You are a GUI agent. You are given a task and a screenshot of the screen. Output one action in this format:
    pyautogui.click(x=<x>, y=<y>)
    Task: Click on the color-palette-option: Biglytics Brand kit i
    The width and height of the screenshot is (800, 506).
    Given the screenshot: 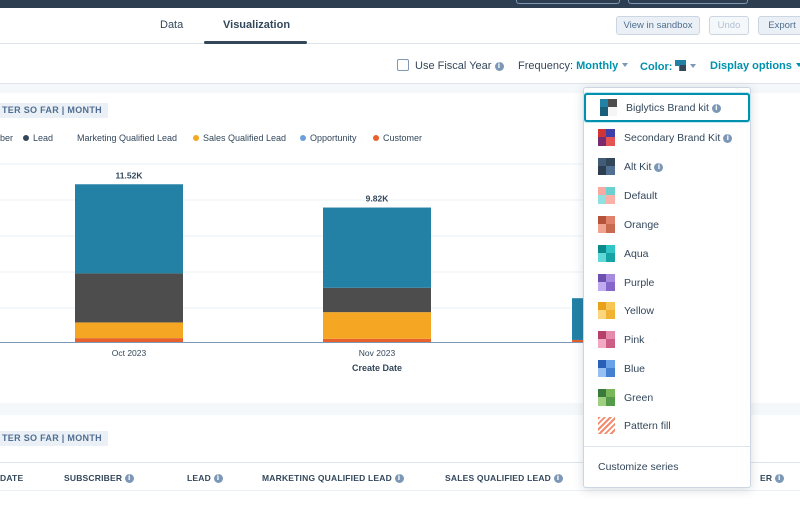 What is the action you would take?
    pyautogui.click(x=667, y=107)
    